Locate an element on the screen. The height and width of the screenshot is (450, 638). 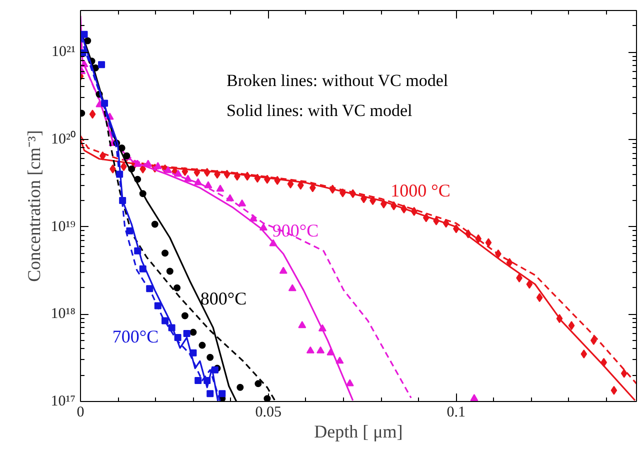
x-tick-label: 0 is located at coordinates (80, 412).